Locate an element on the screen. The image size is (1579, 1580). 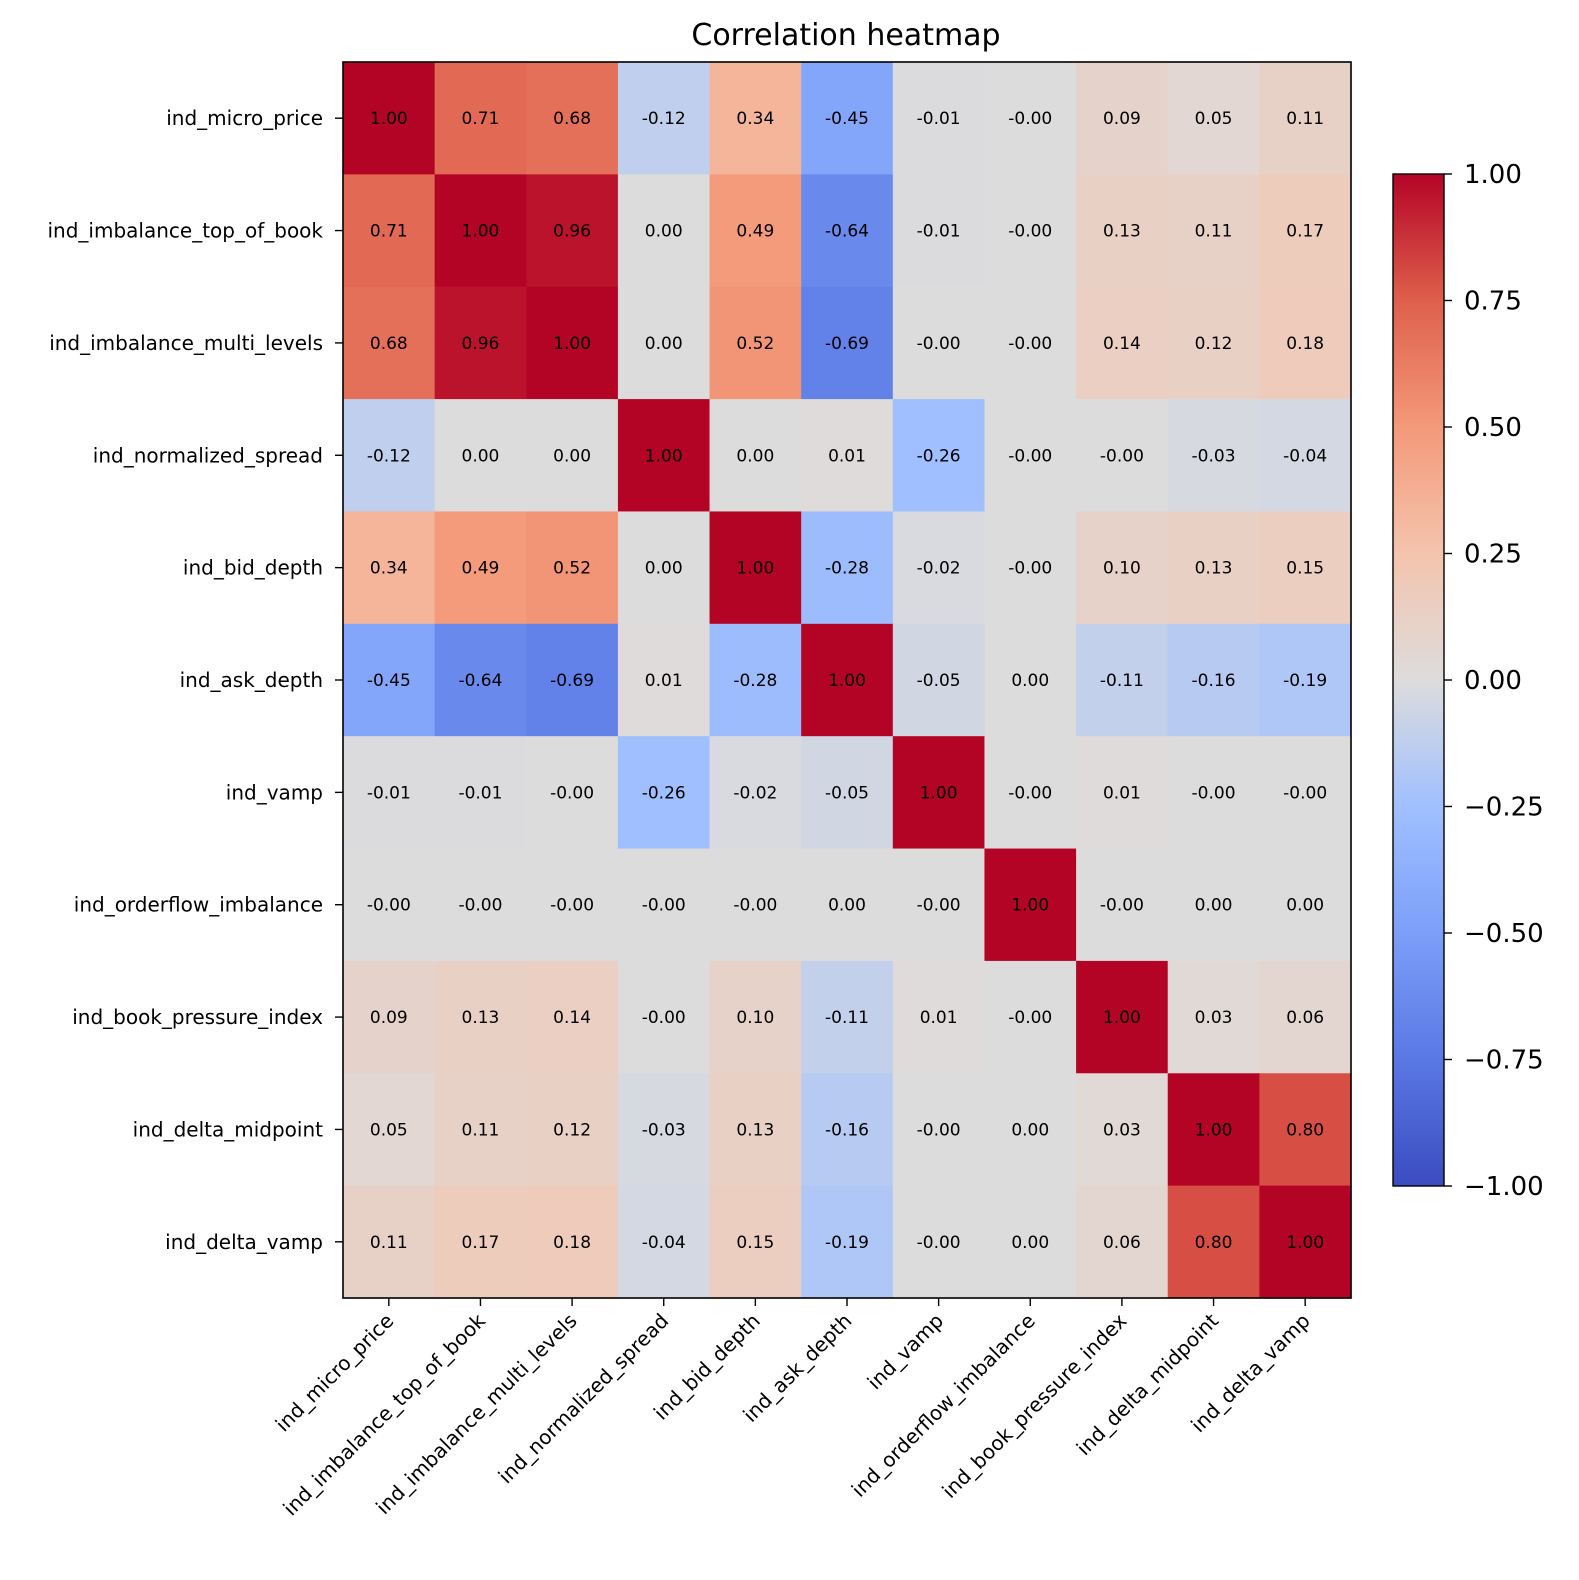
y-tick-label: ind_normalized_spread is located at coordinates (208, 455).